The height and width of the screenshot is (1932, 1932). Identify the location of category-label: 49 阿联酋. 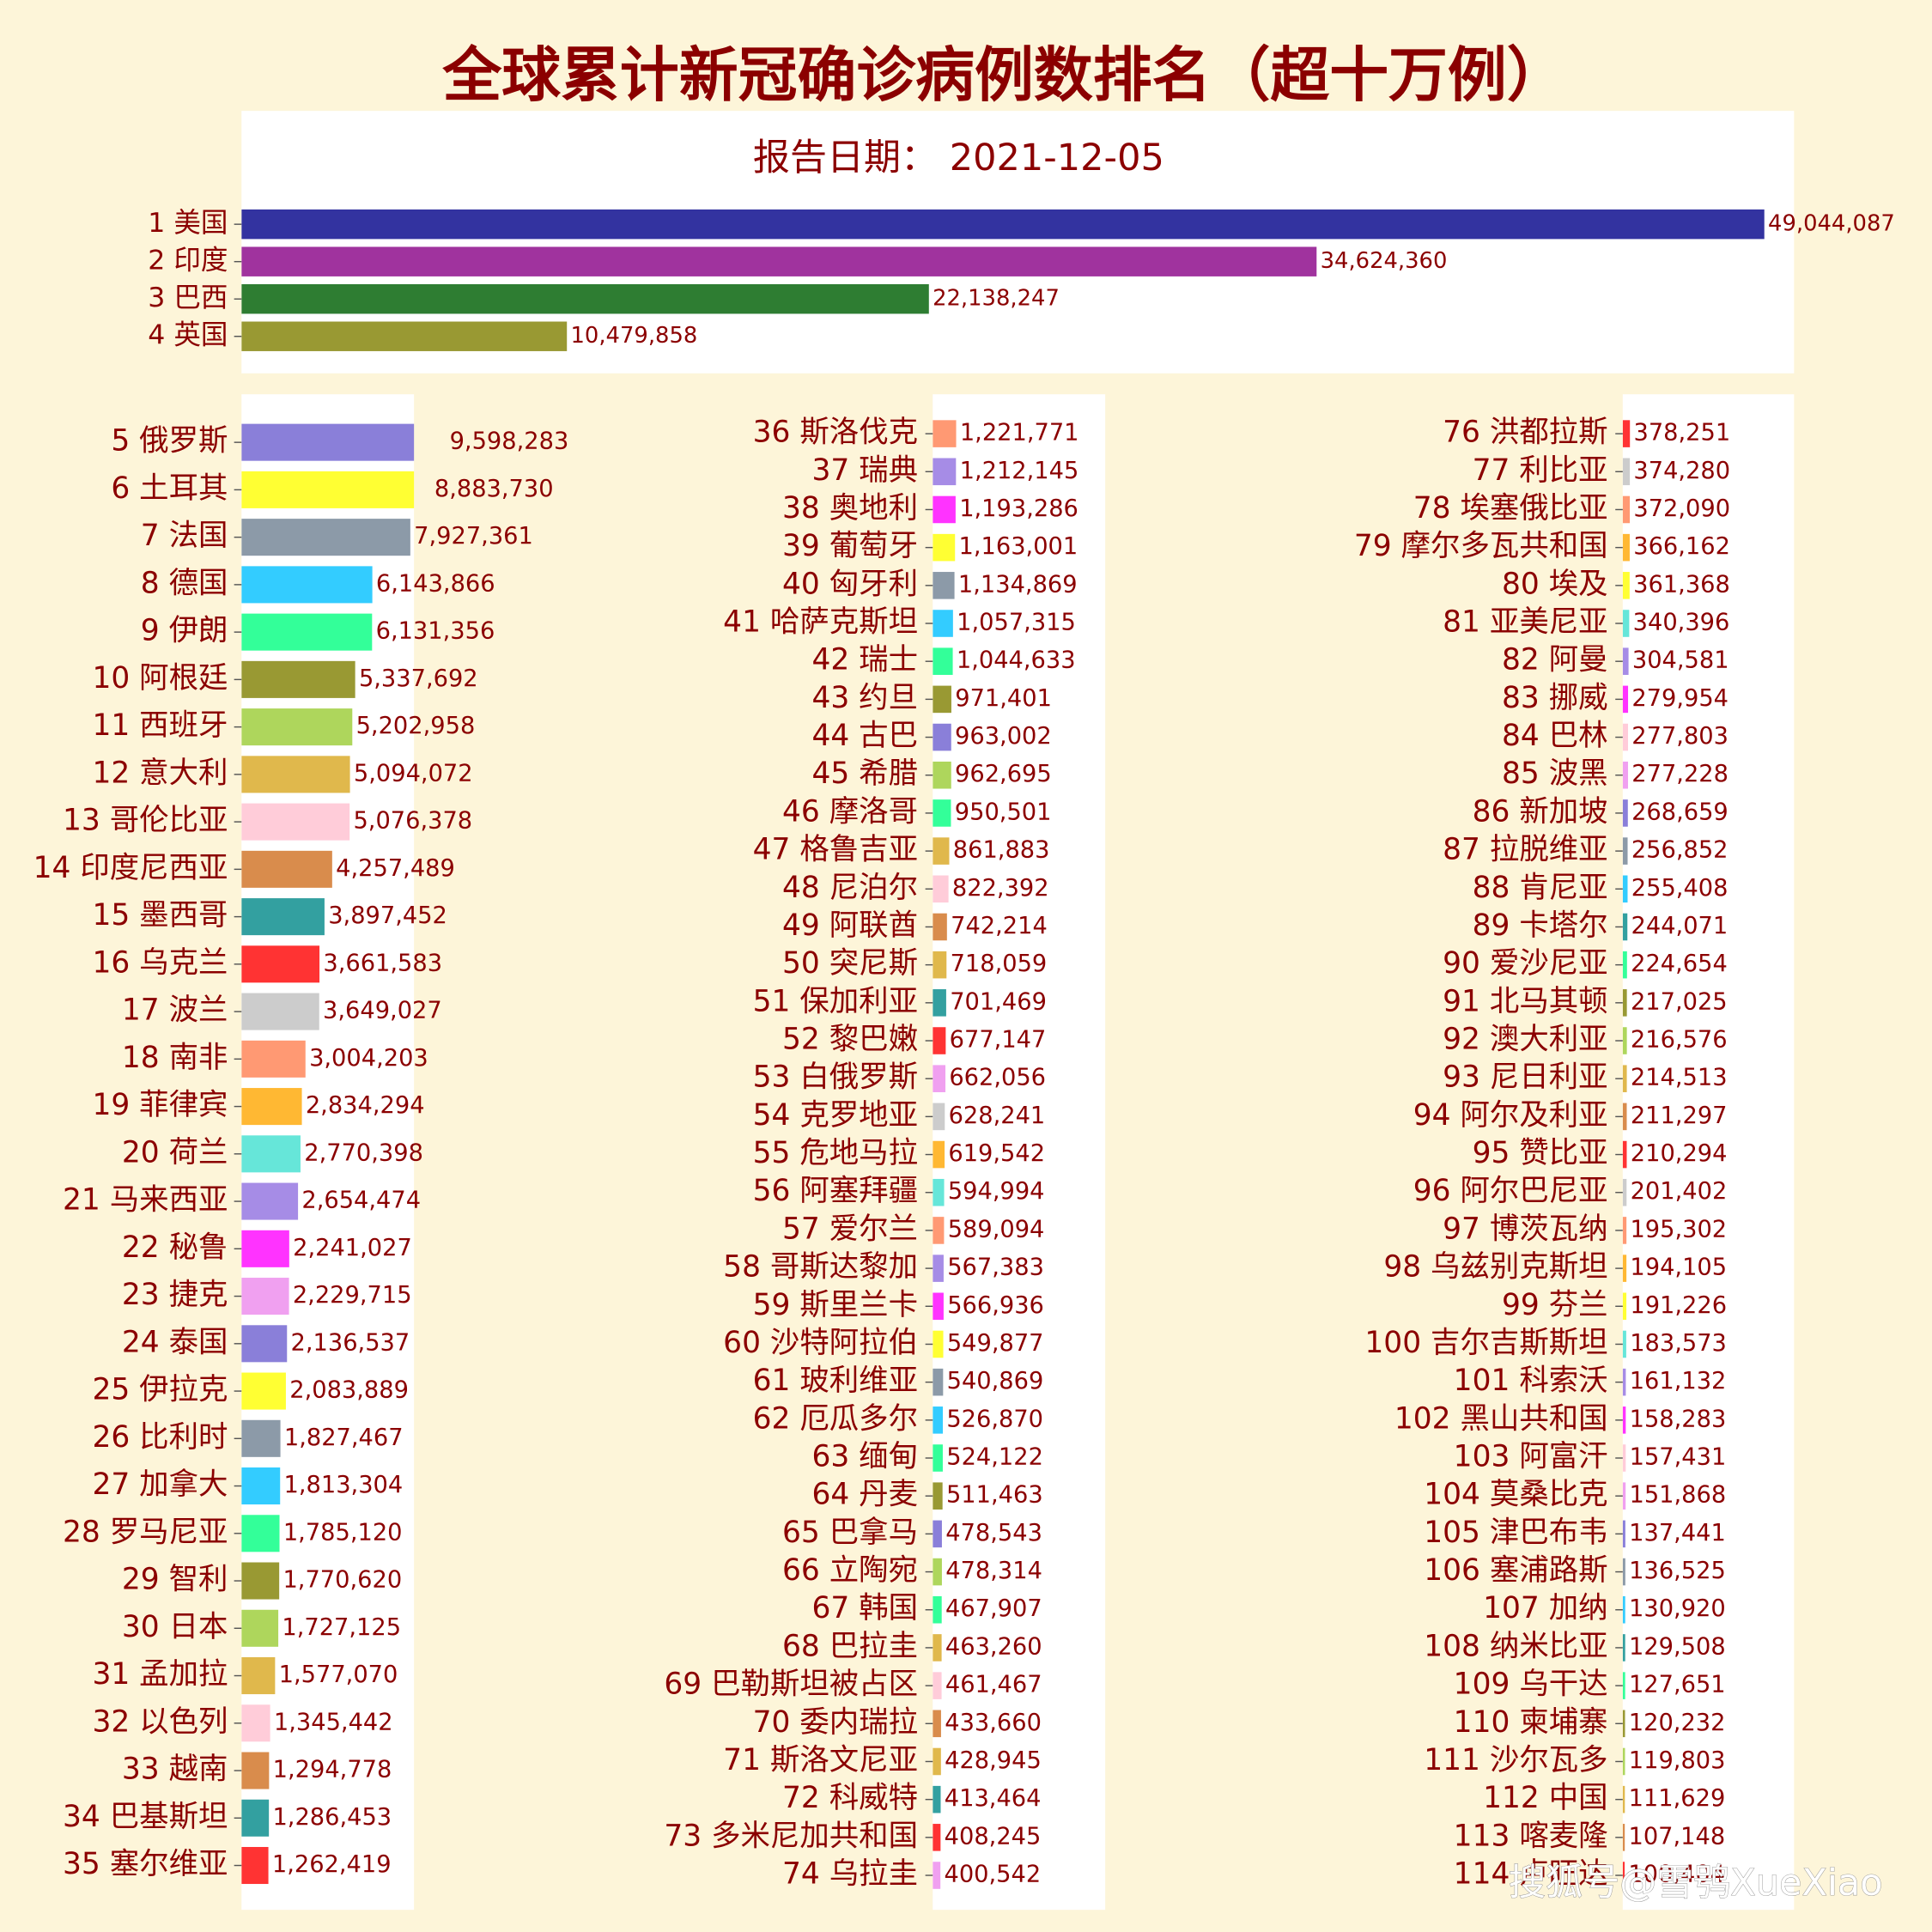
(850, 925).